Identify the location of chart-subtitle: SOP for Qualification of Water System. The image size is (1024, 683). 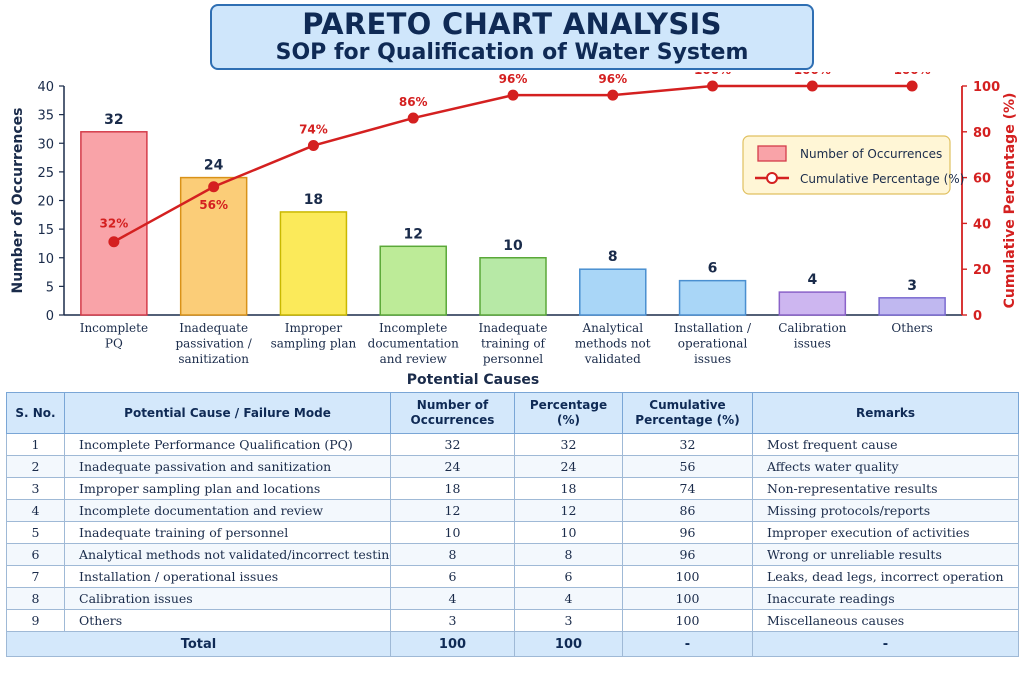
(512, 52).